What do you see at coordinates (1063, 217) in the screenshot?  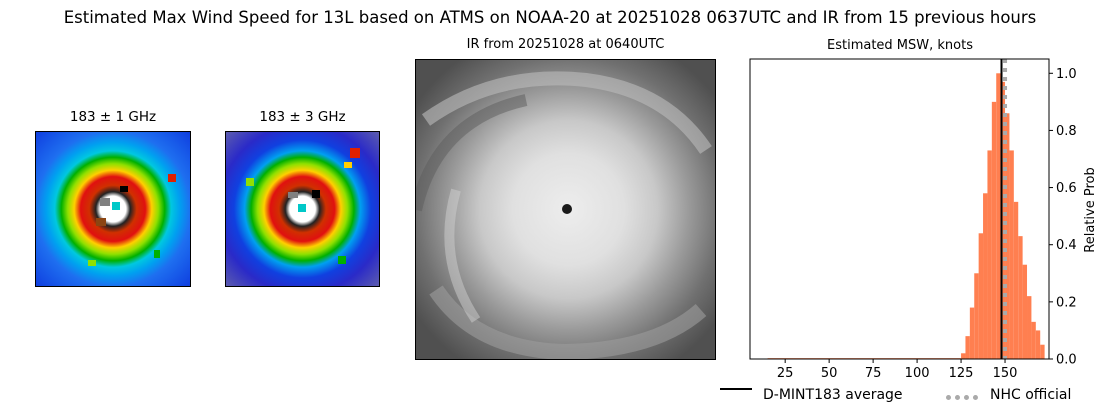 I see `y-axis-ticks: 0.0 0.2 0.4 0.6 0.8 1.0` at bounding box center [1063, 217].